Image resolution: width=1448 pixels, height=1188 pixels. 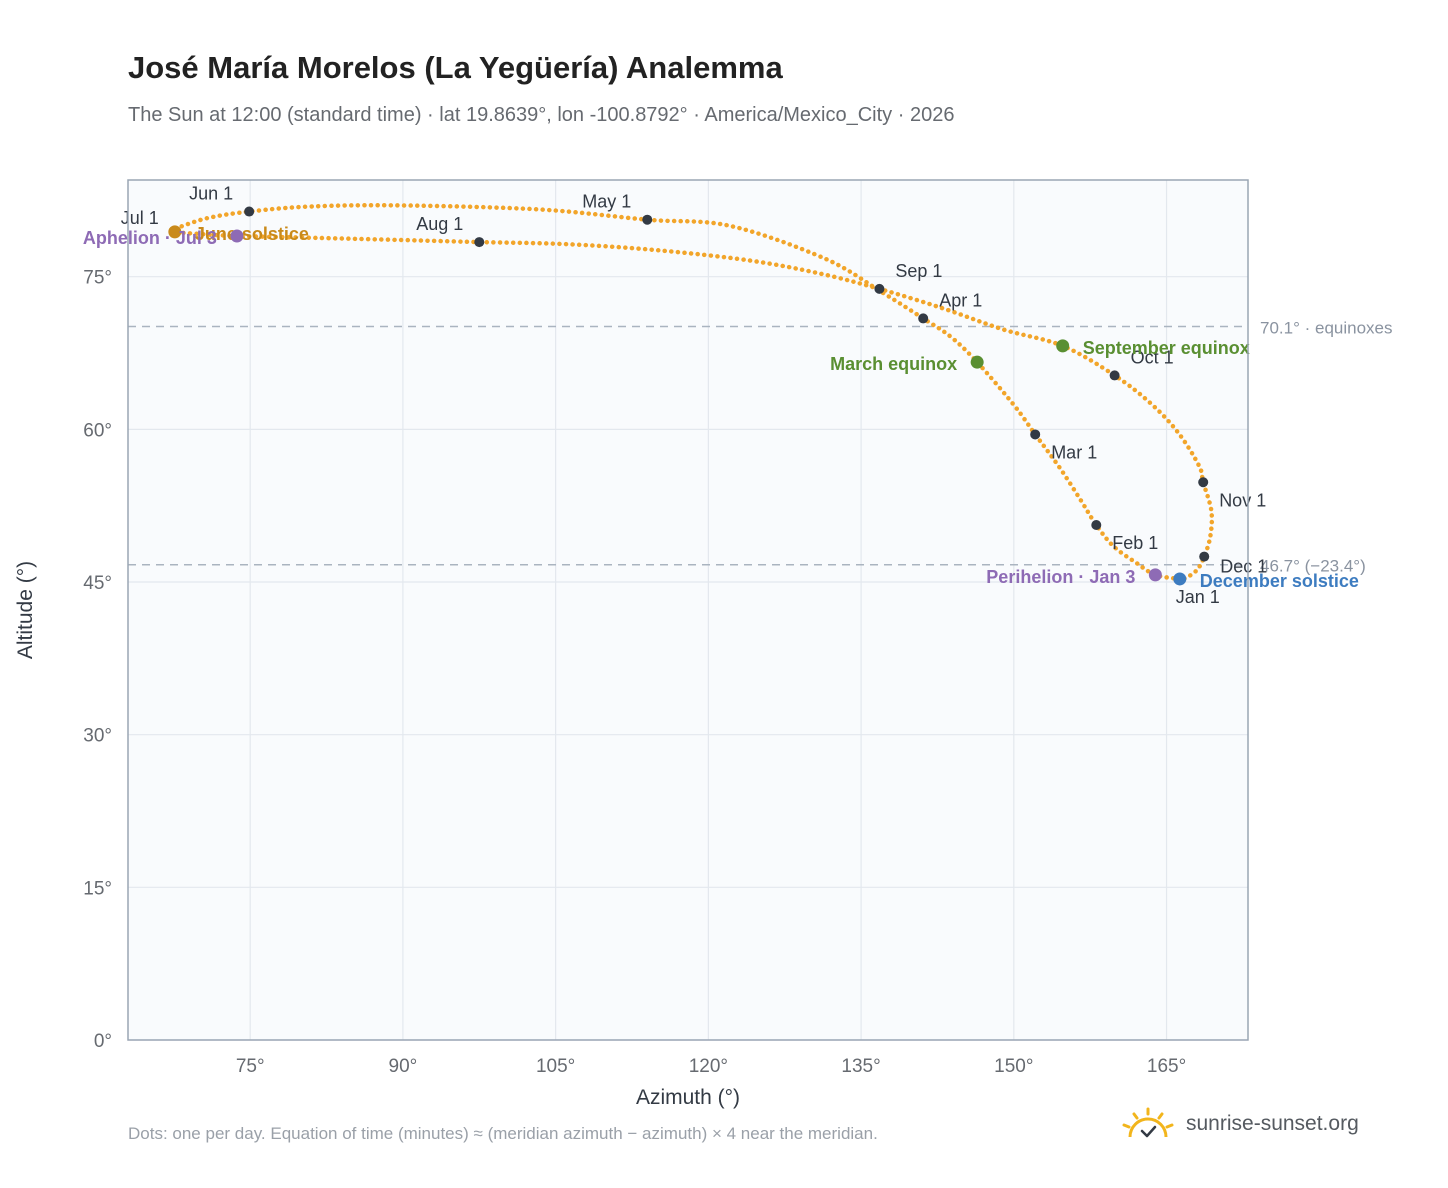 What do you see at coordinates (1148, 1122) in the screenshot?
I see `sun-logo-icon` at bounding box center [1148, 1122].